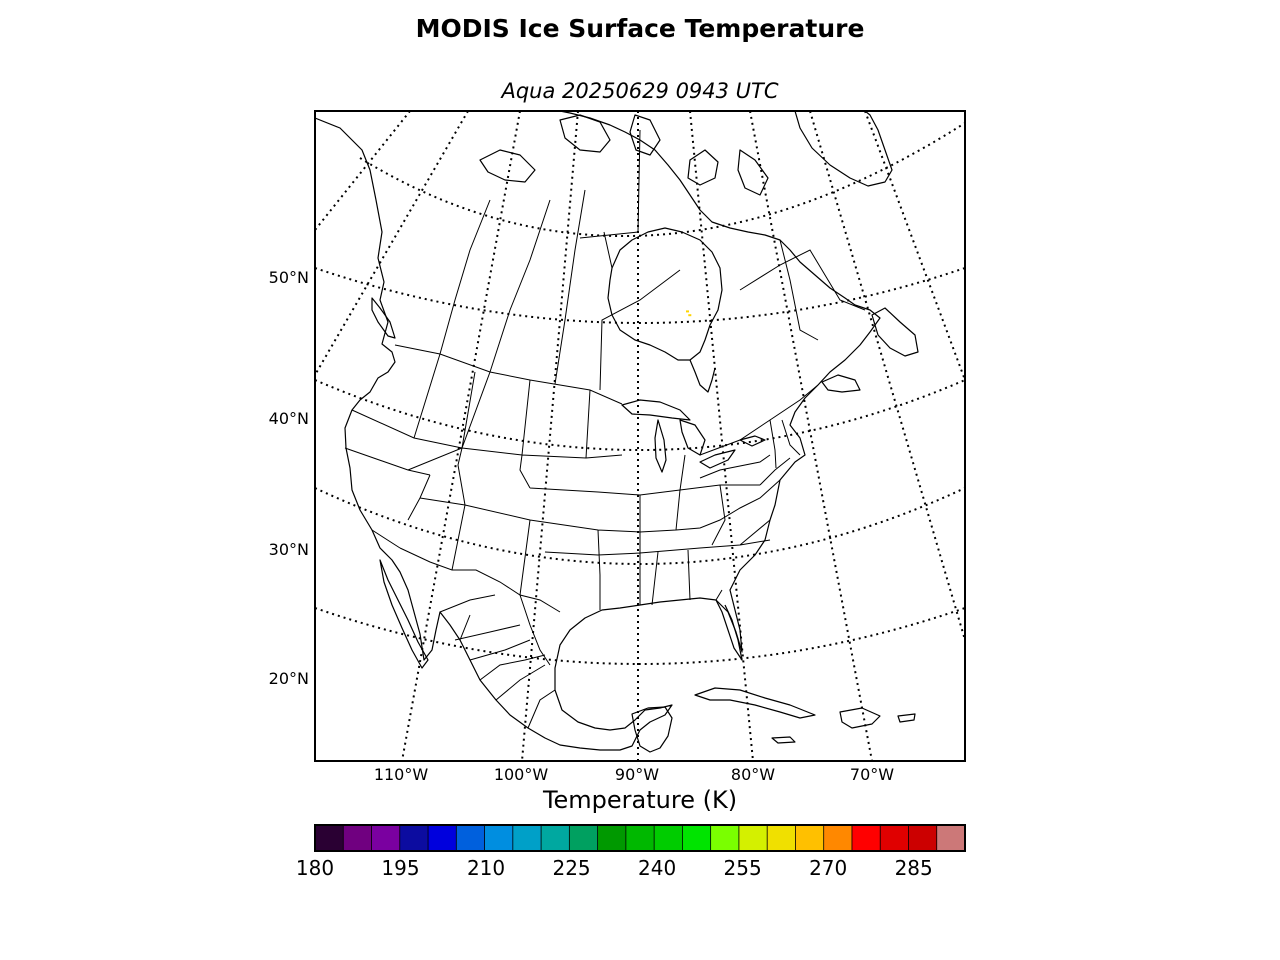 The image size is (1280, 960). Describe the element at coordinates (895, 332) in the screenshot. I see `newfoundland` at that location.